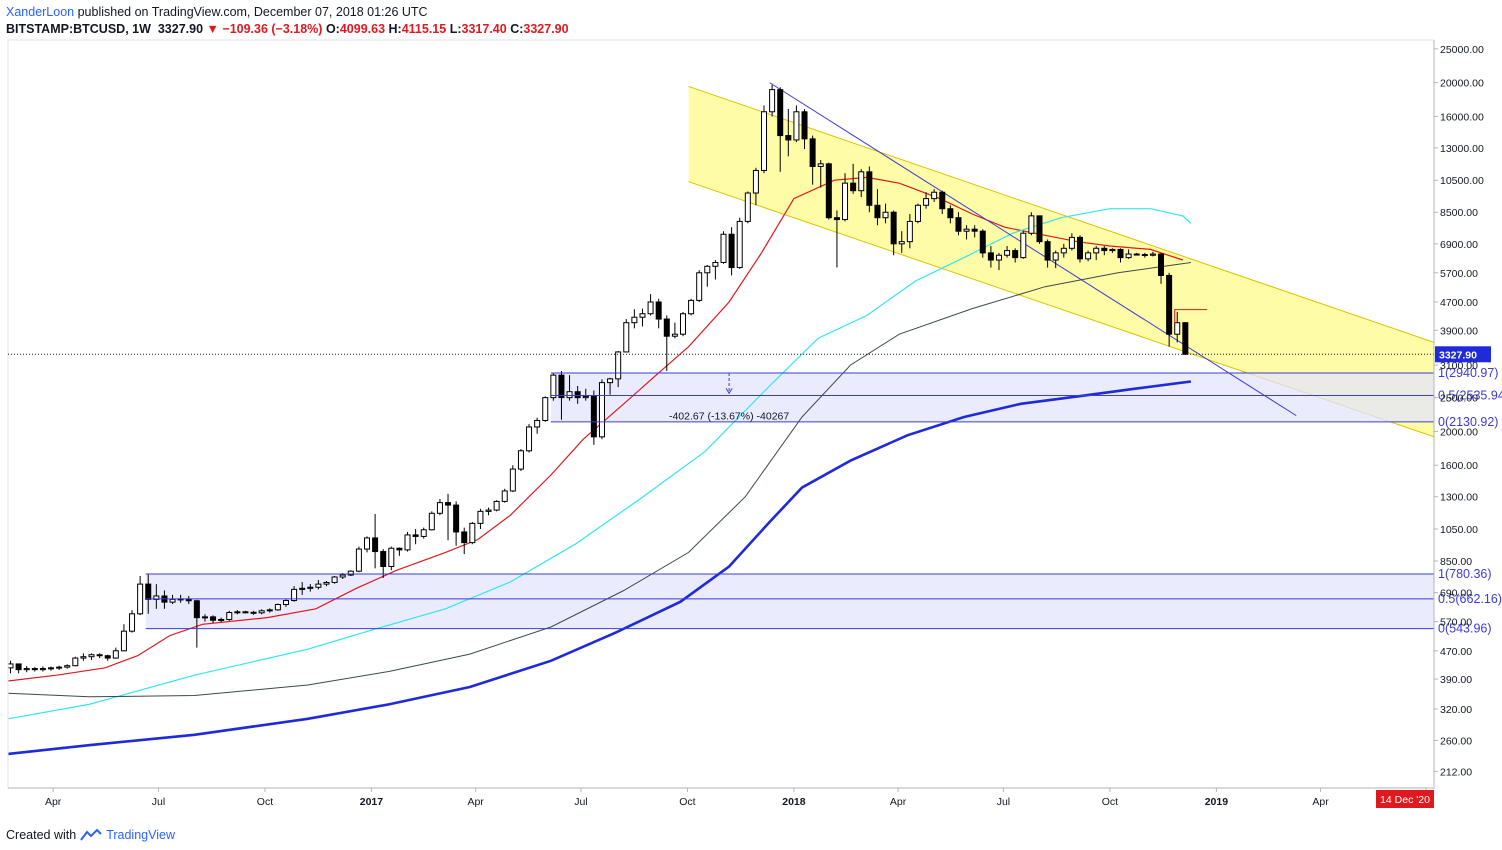  What do you see at coordinates (362, 29) in the screenshot?
I see `open-value: 4099.63` at bounding box center [362, 29].